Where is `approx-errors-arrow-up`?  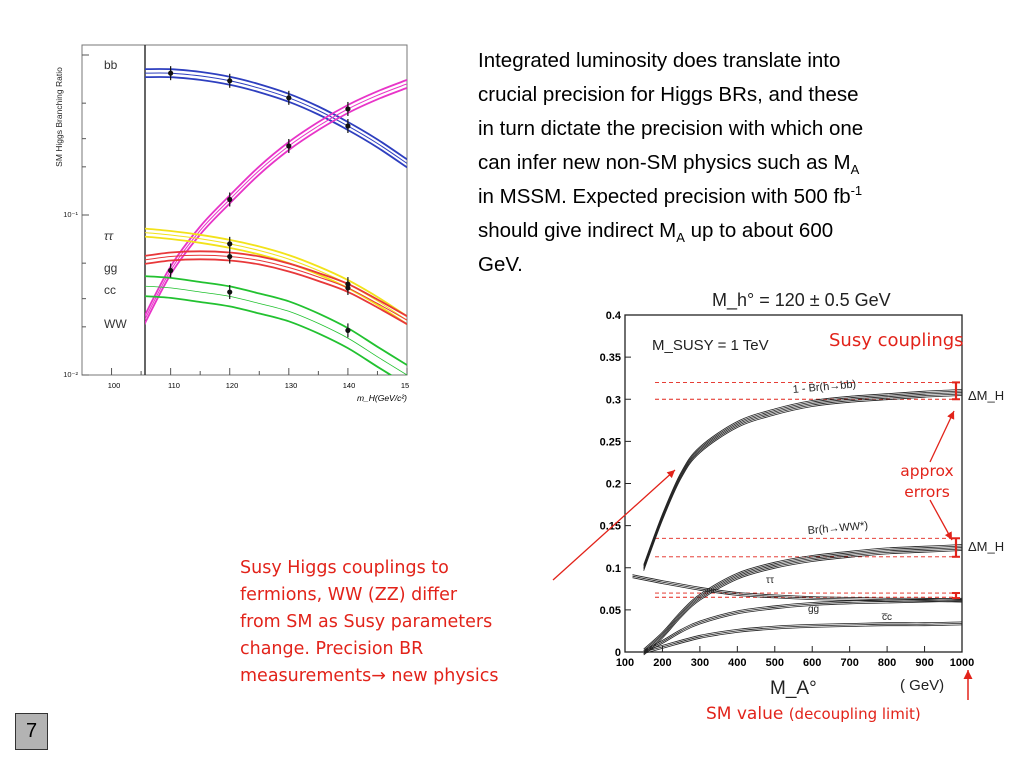
approx-errors-arrow-up is located at coordinates (942, 436).